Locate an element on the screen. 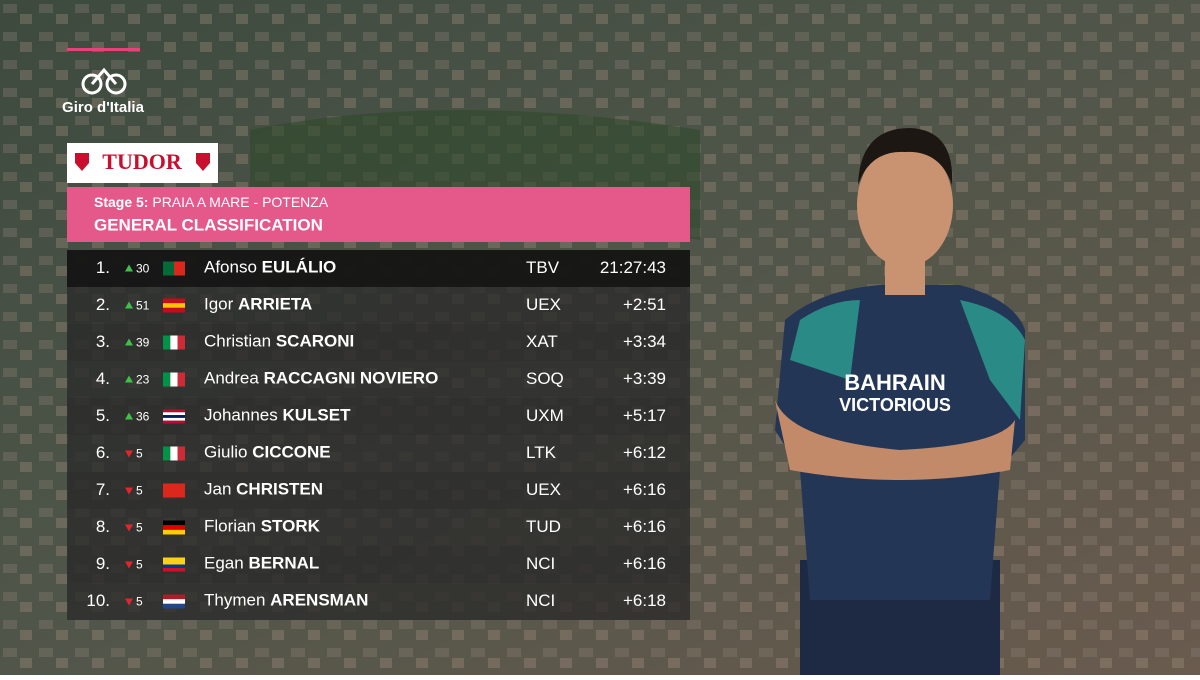  time: +6:16 is located at coordinates (644, 526).